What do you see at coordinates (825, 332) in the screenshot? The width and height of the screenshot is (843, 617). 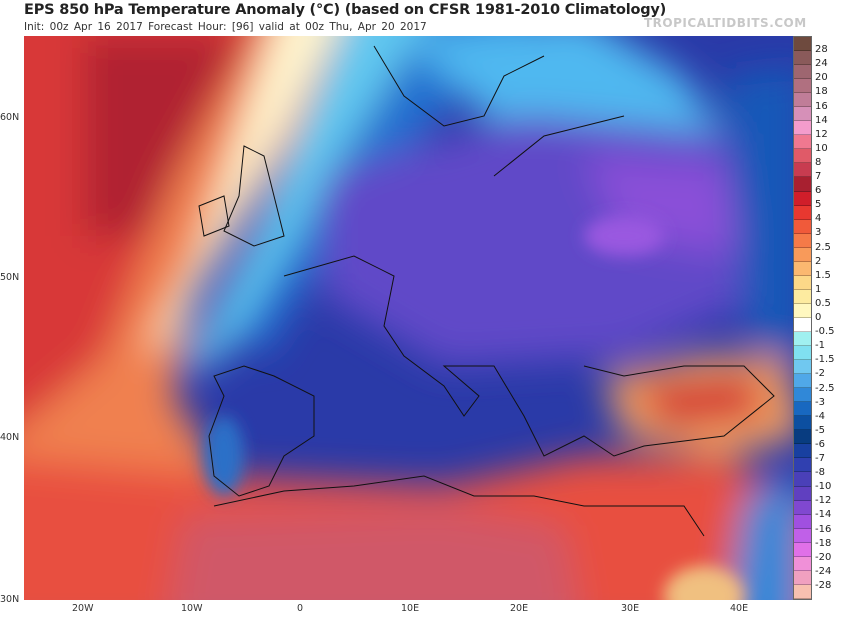 I see `colorbar-label: -0.5` at bounding box center [825, 332].